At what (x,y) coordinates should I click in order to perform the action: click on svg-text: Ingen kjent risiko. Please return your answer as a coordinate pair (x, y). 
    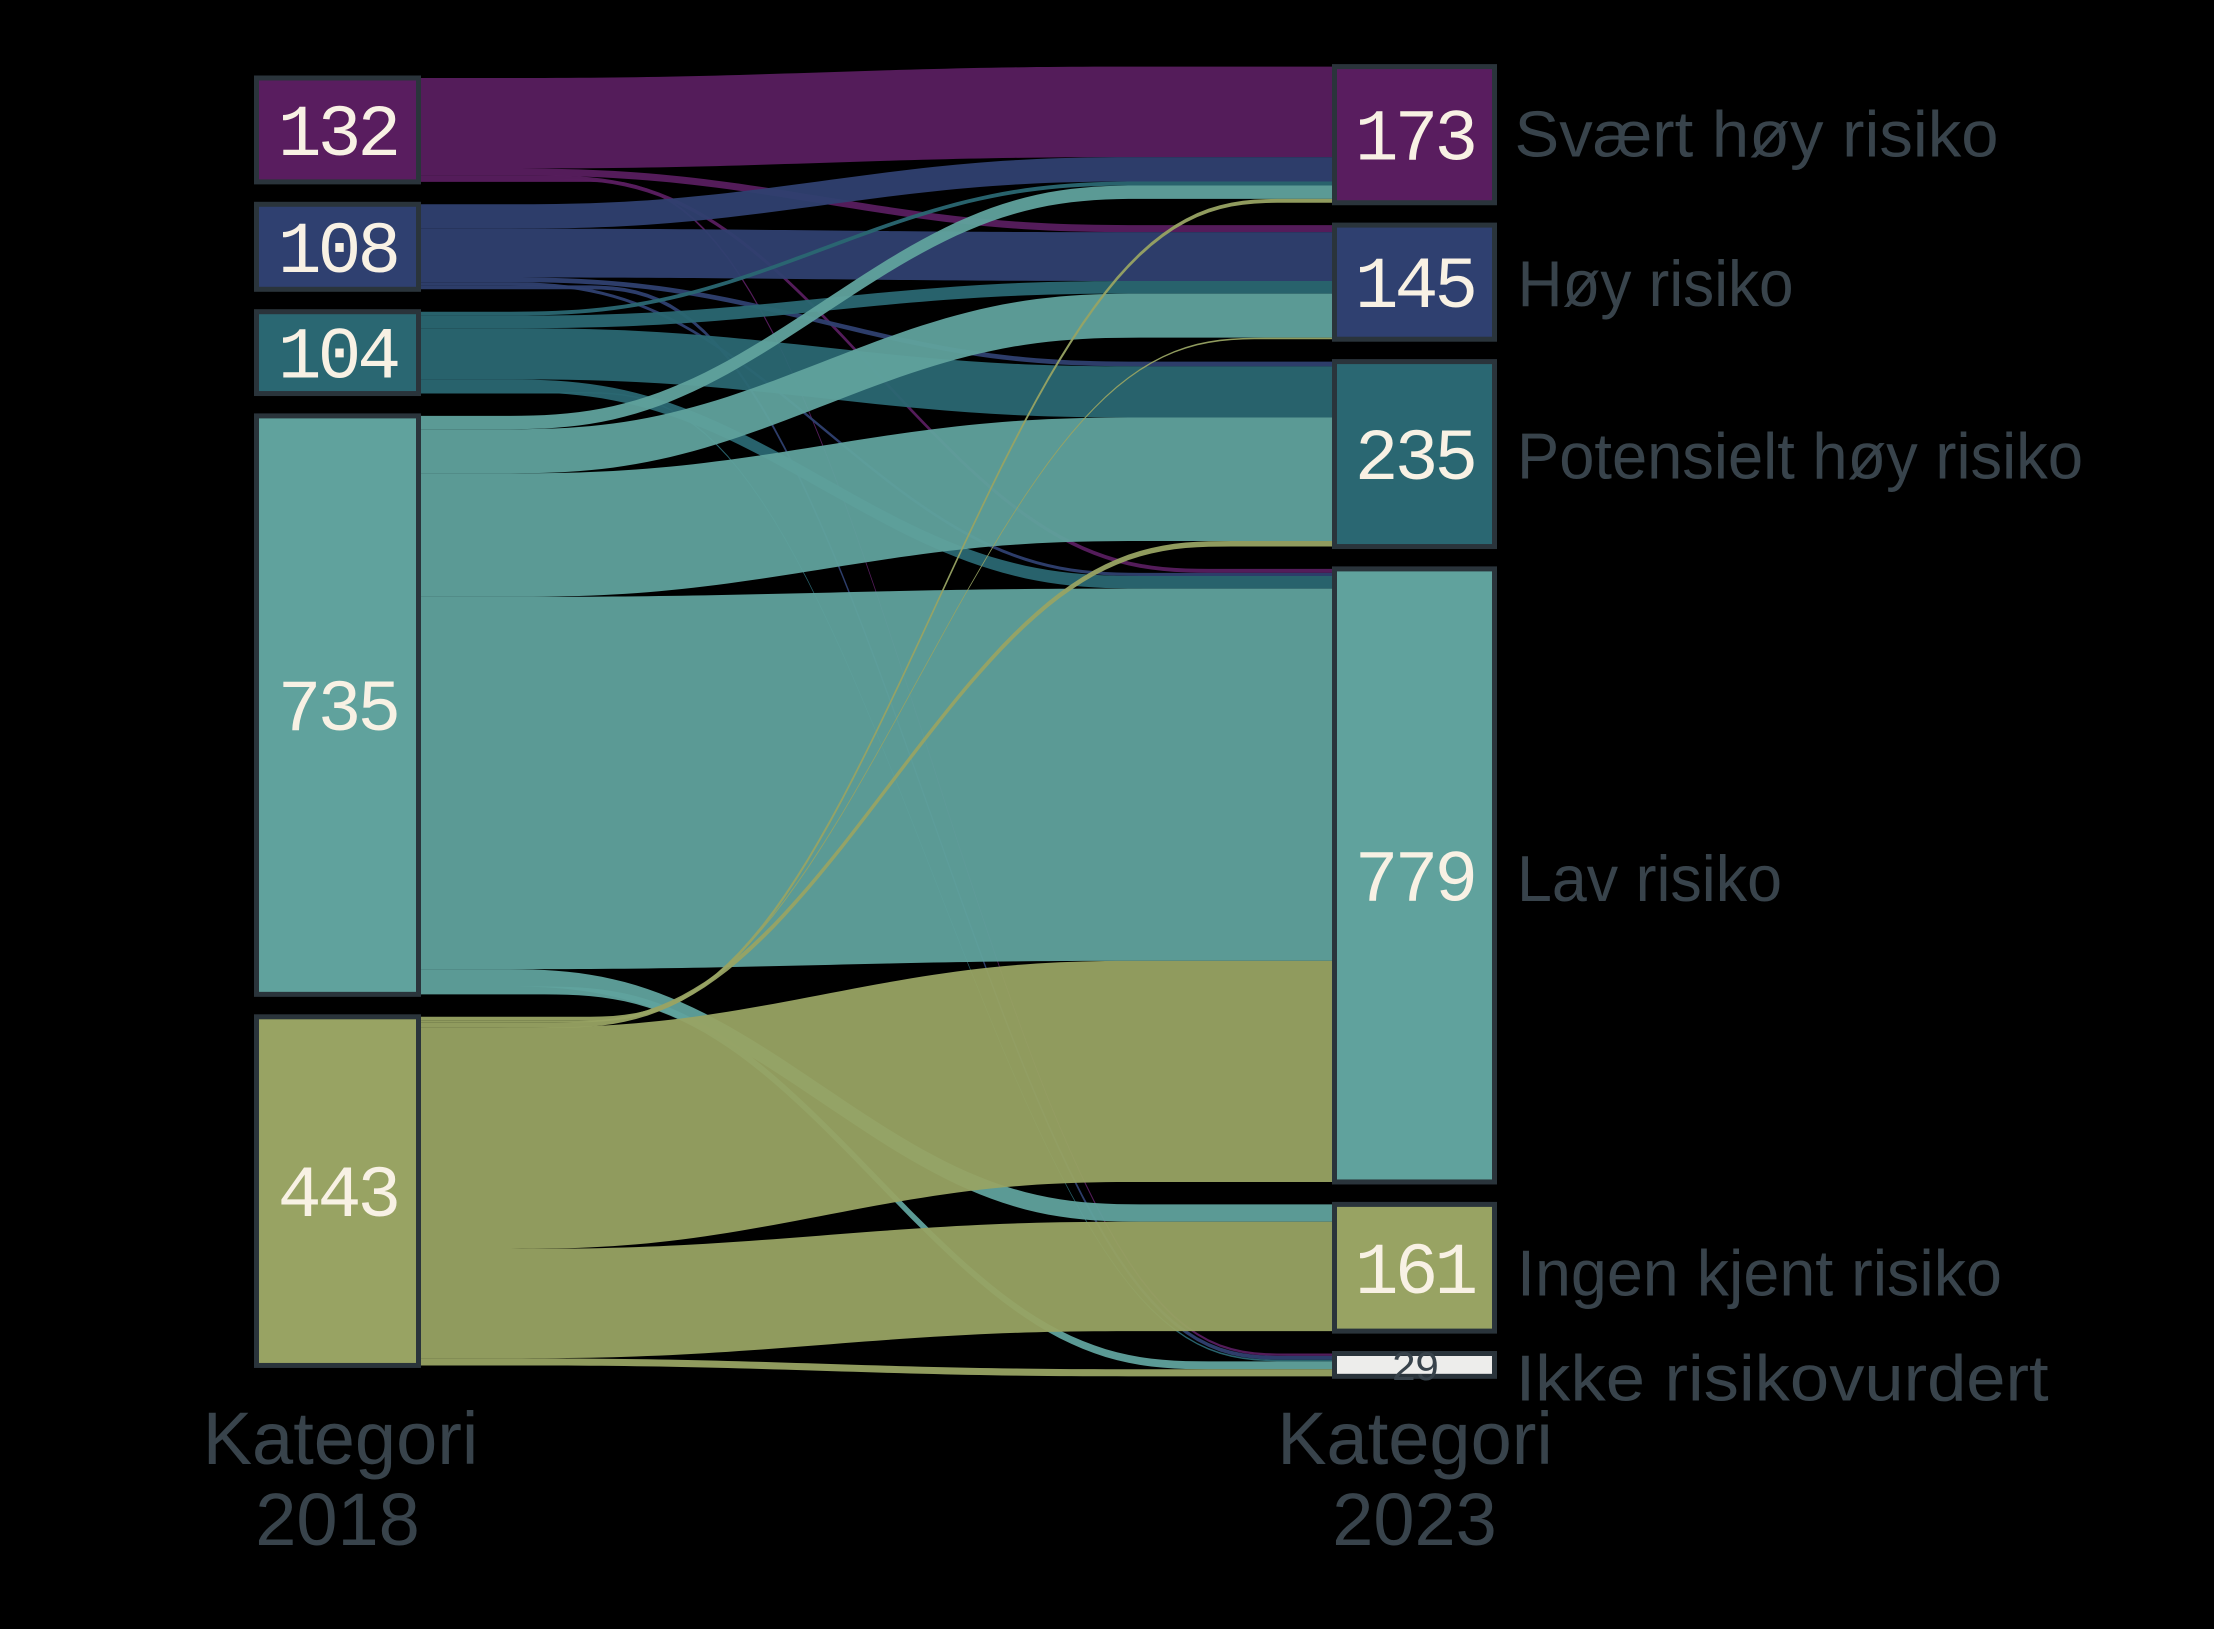
    Looking at the image, I should click on (1759, 1272).